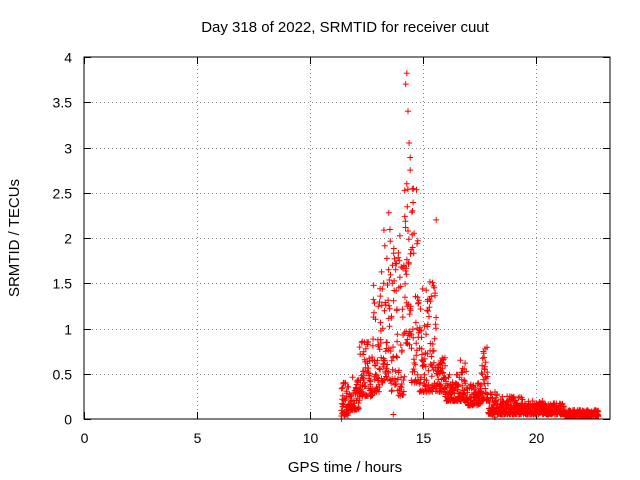 The height and width of the screenshot is (480, 640). Describe the element at coordinates (345, 467) in the screenshot. I see `x-axis-label: GPS time / hours` at that location.